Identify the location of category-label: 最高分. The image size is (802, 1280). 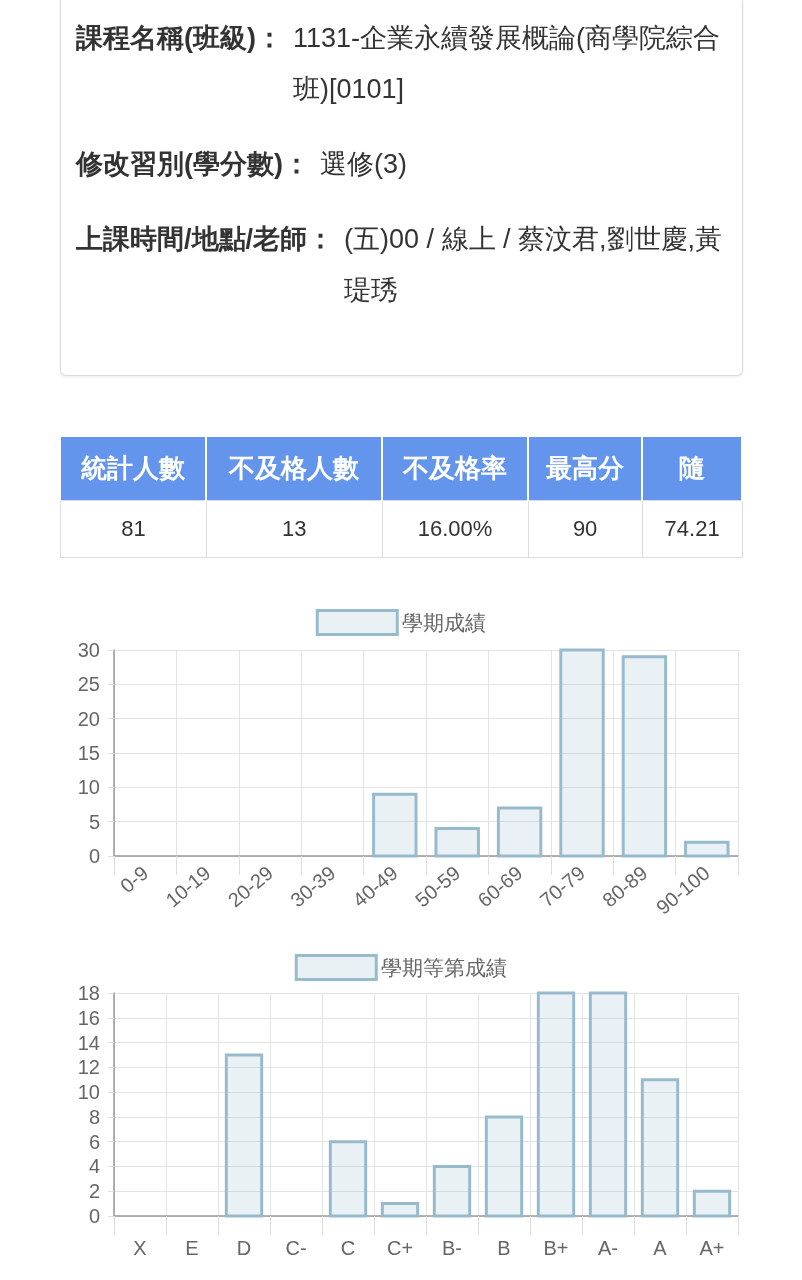
(585, 468).